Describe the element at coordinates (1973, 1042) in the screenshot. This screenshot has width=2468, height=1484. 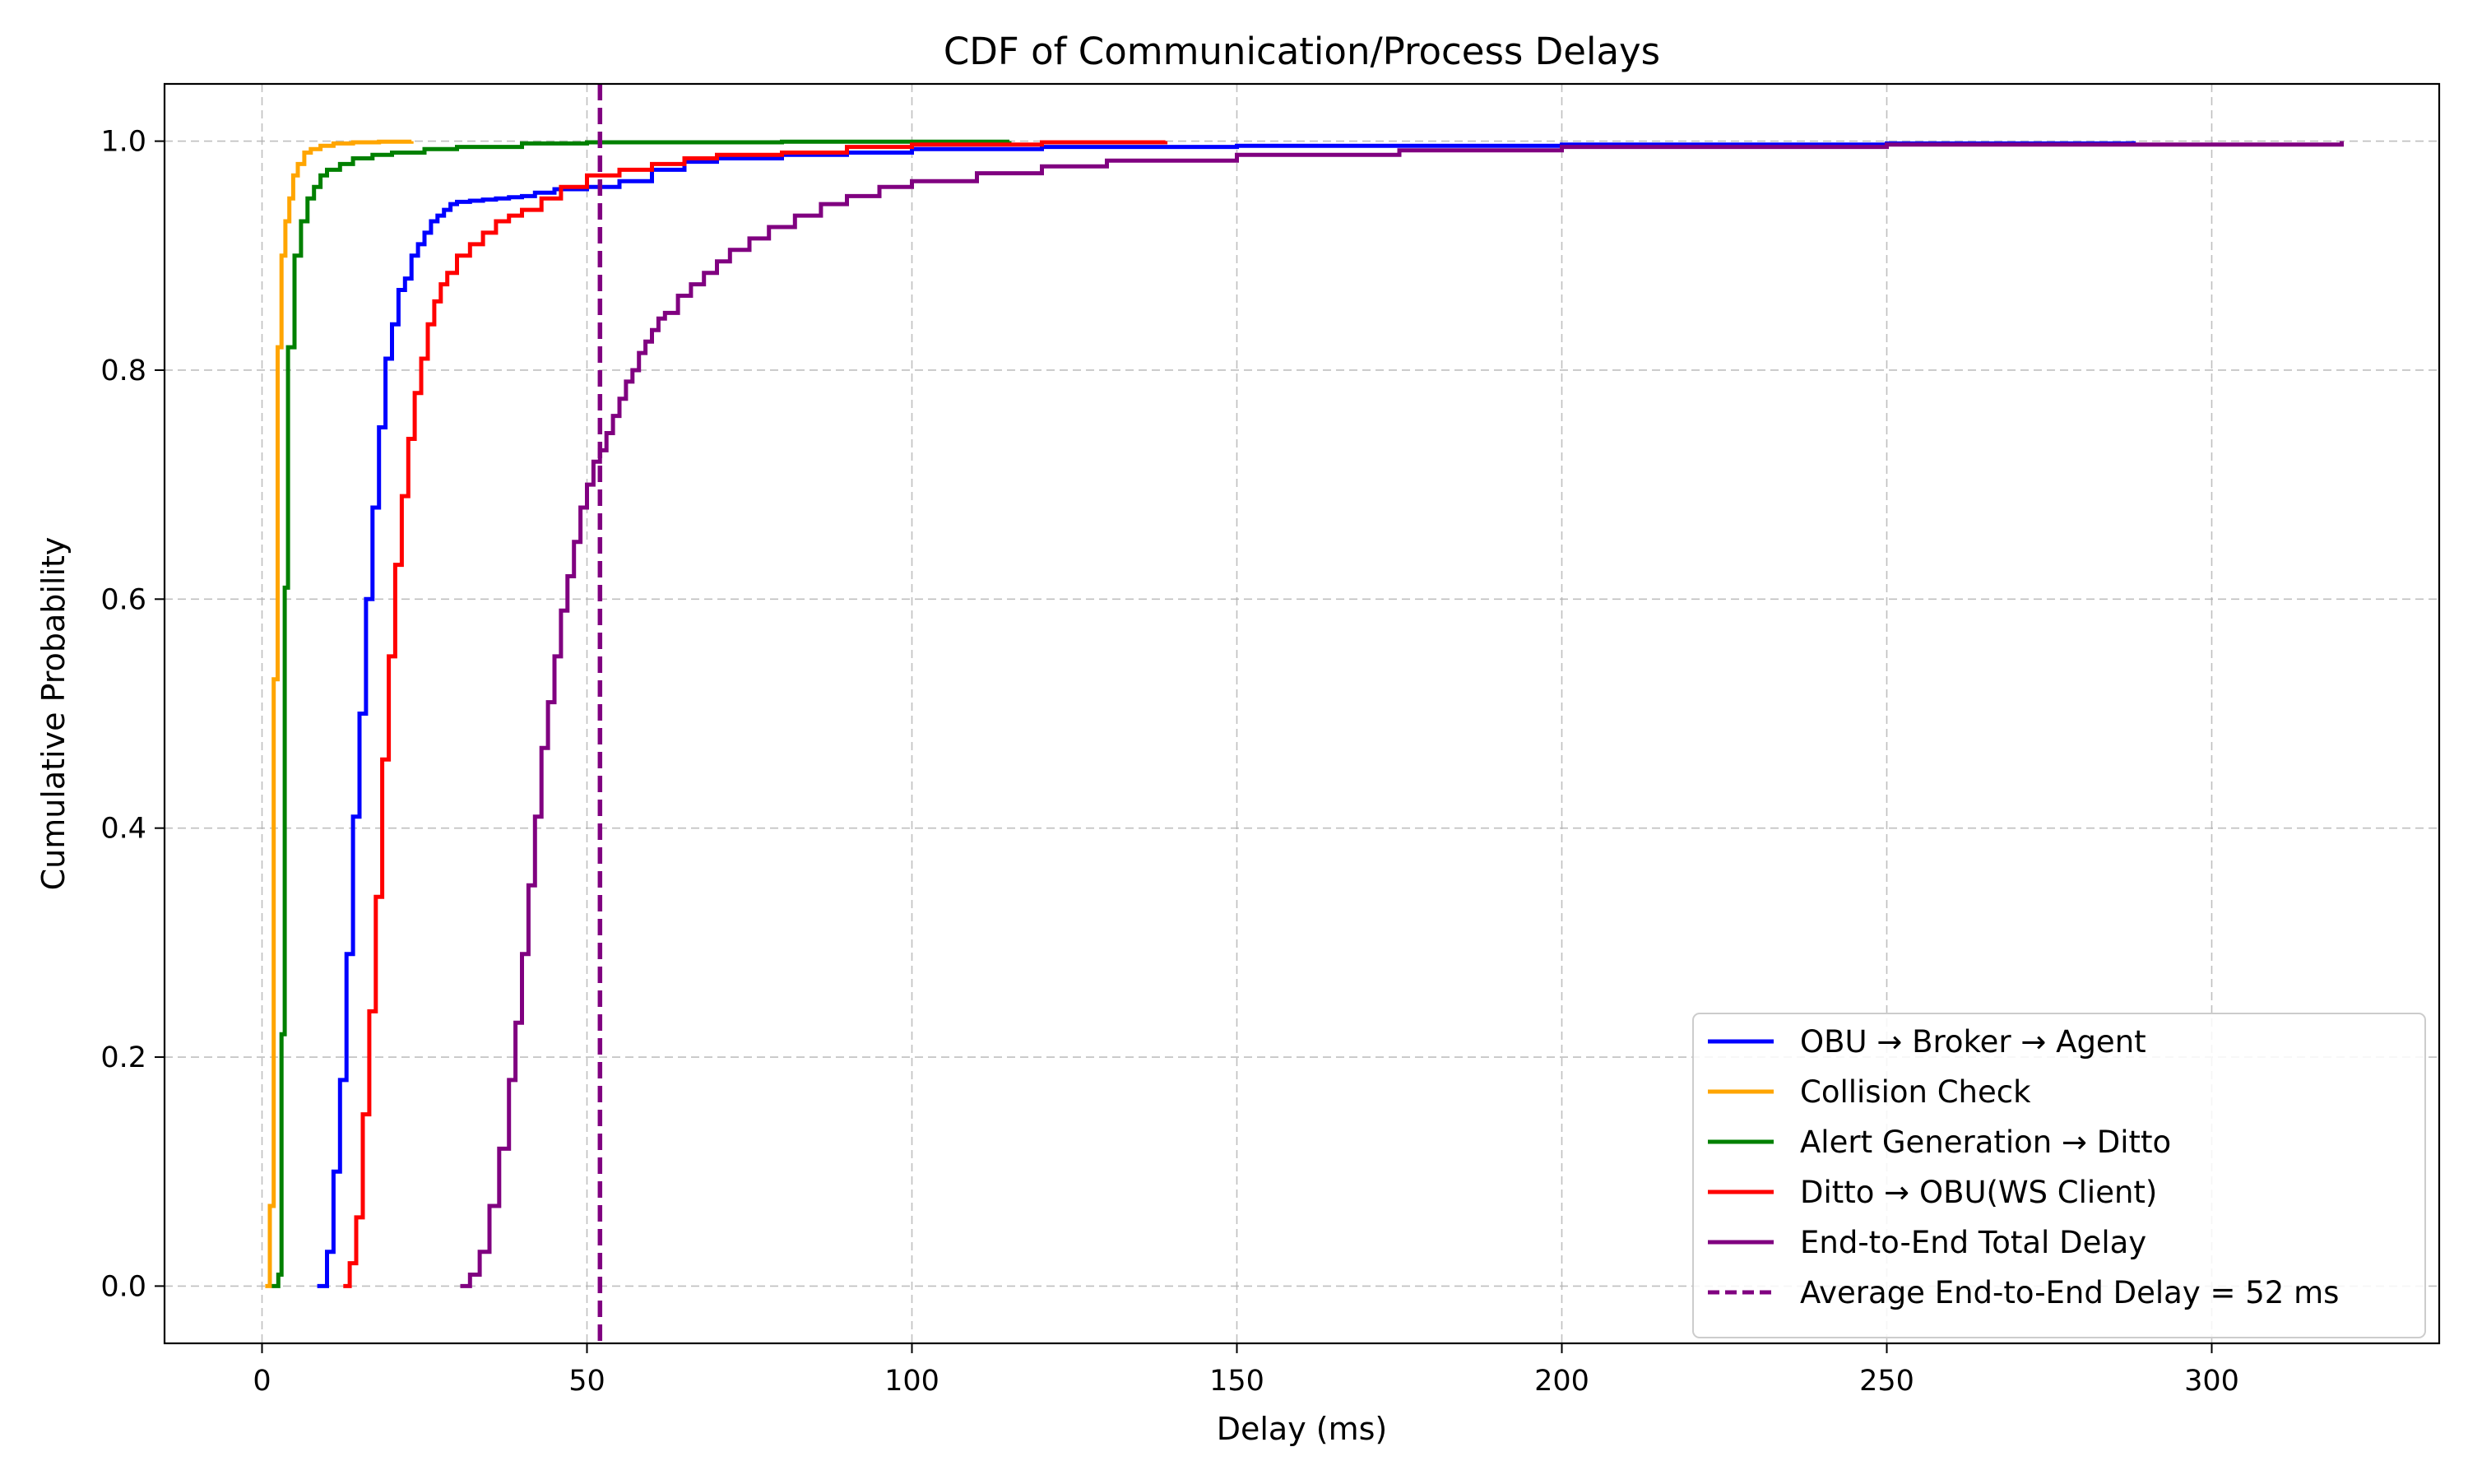
I see `legend-label-1: OBU → Broker → Agent` at that location.